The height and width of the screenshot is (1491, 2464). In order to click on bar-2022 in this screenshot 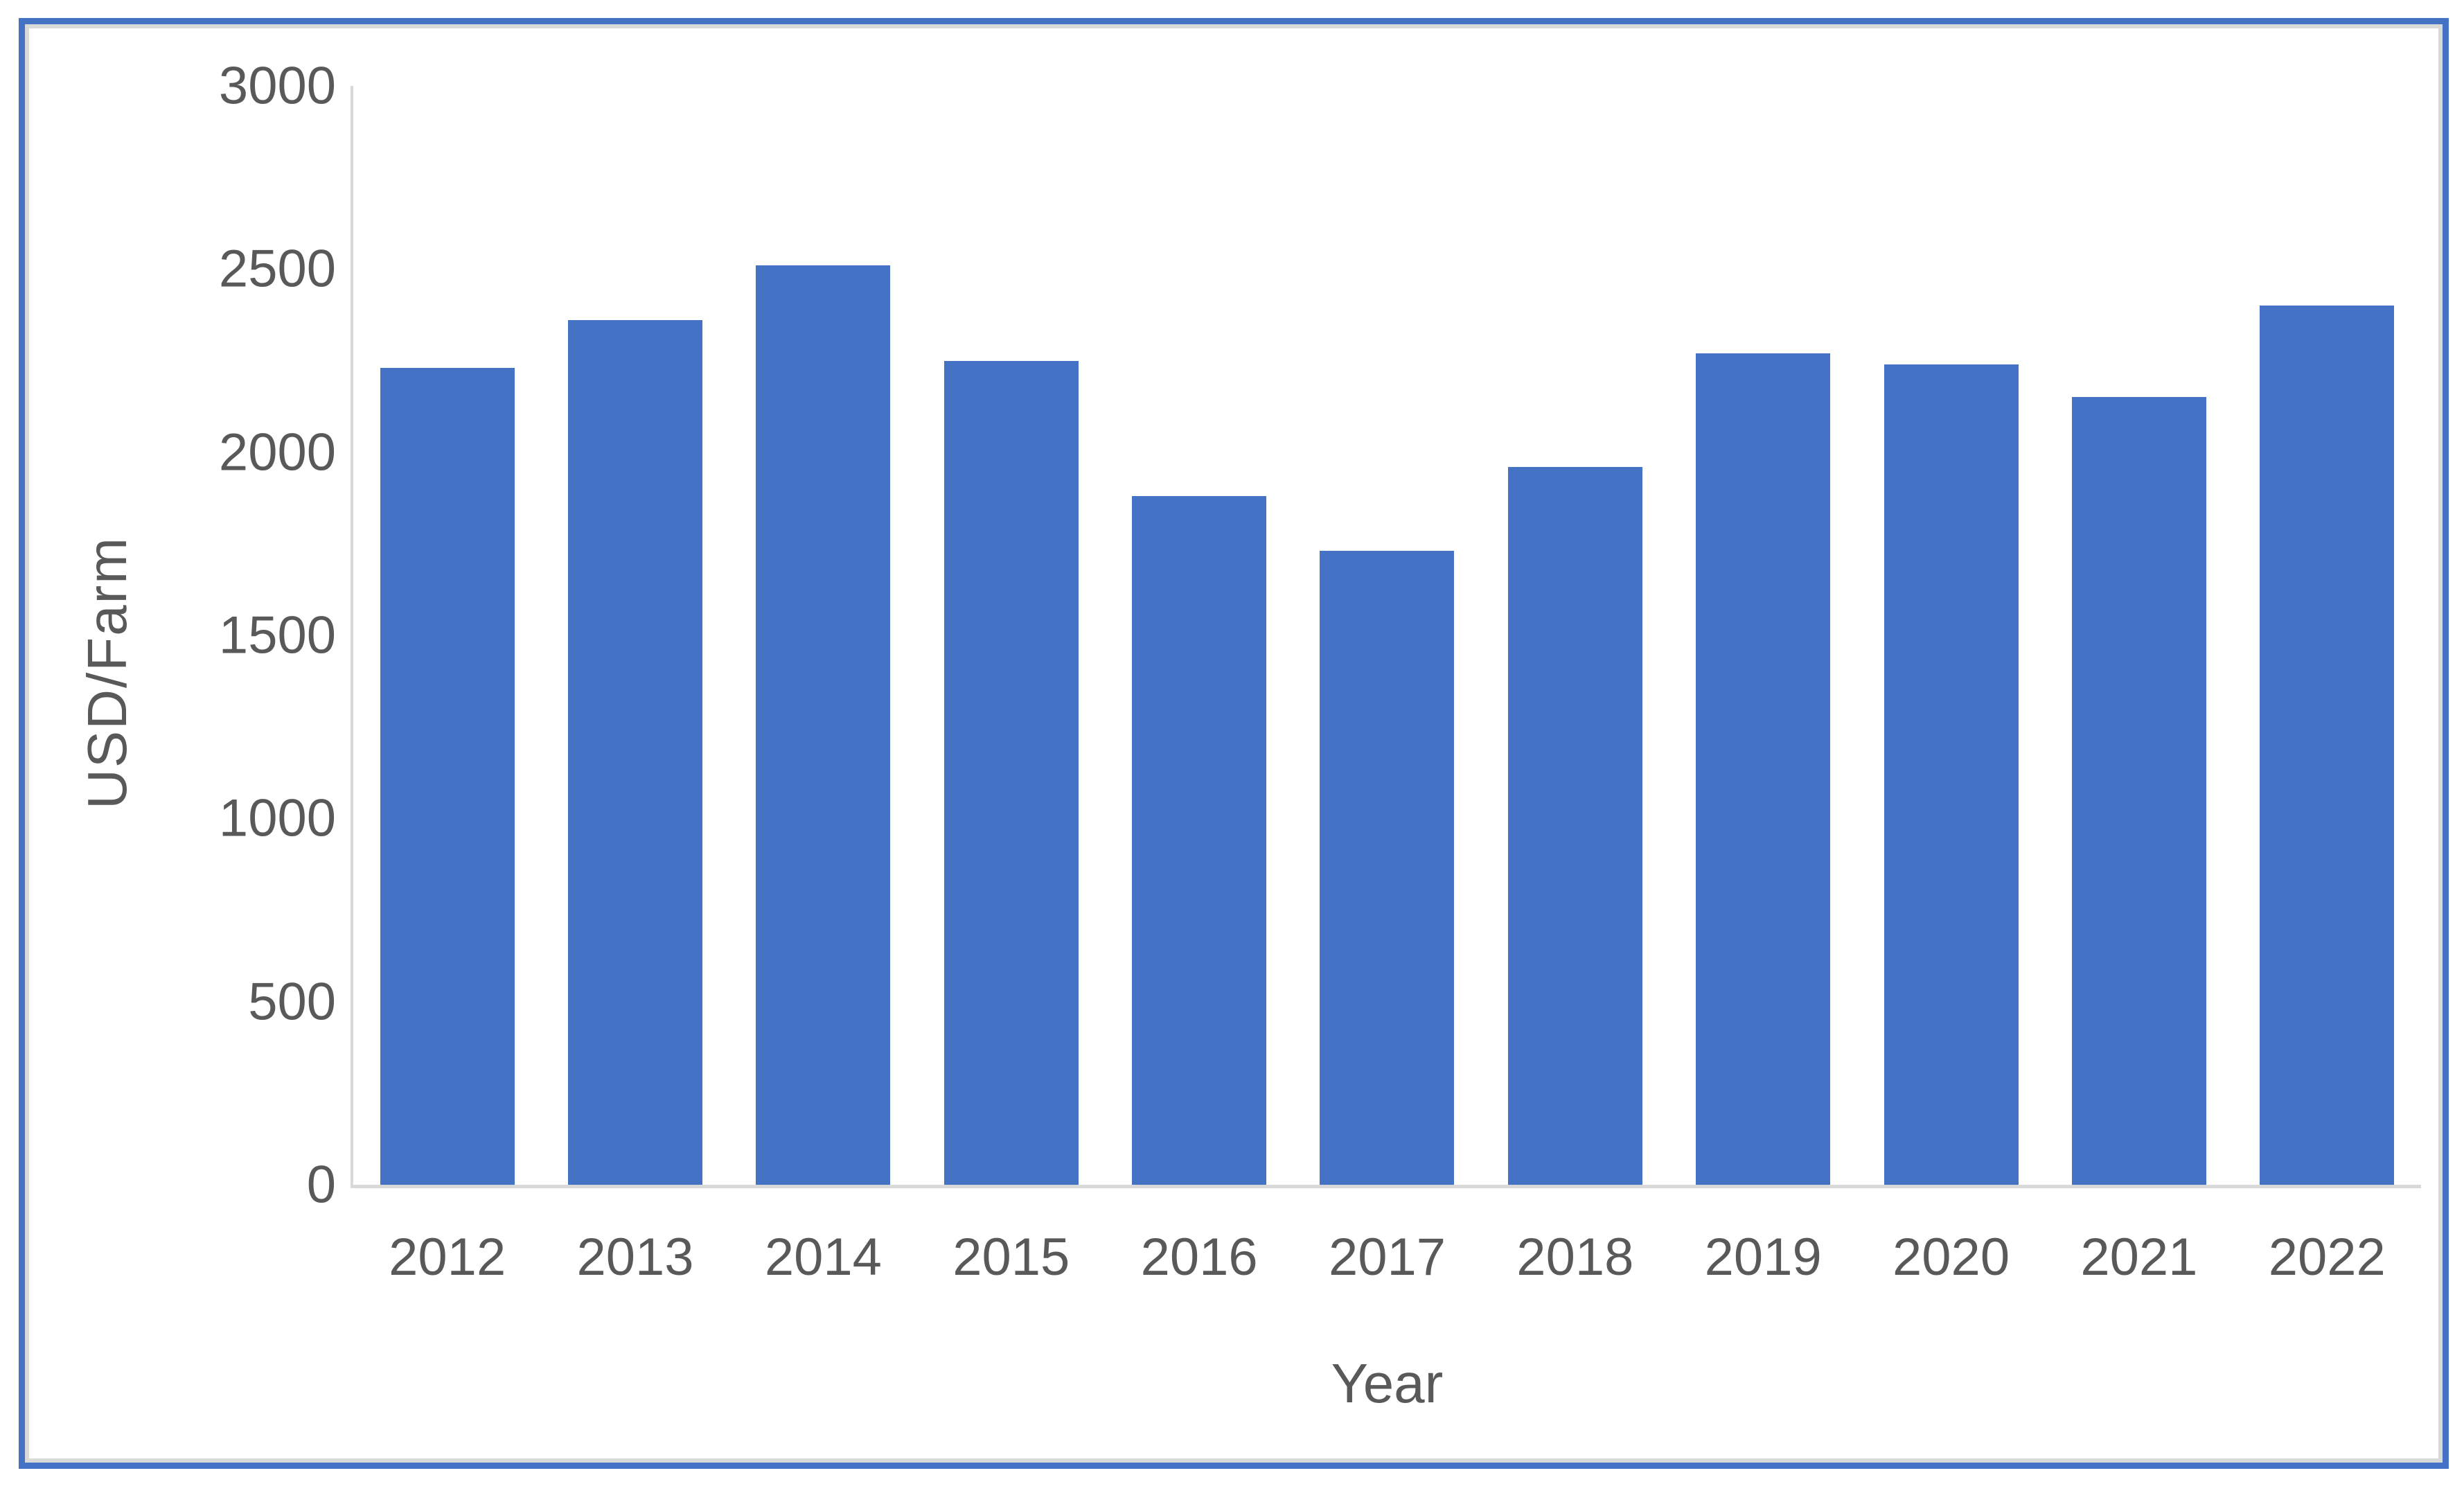, I will do `click(2327, 745)`.